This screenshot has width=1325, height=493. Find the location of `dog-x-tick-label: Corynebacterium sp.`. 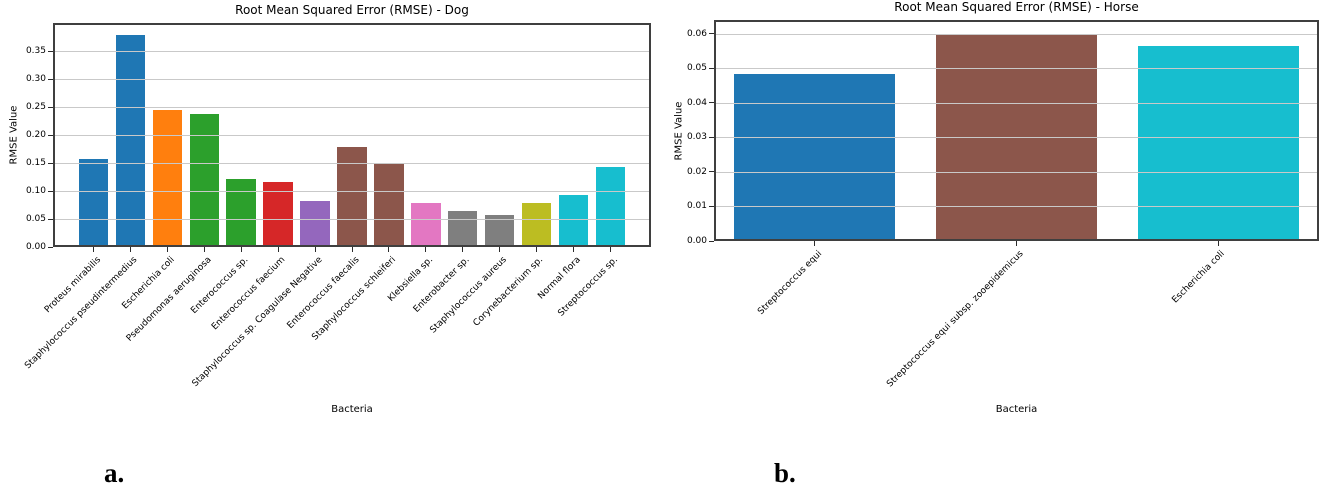

dog-x-tick-label: Corynebacterium sp. is located at coordinates (509, 292).